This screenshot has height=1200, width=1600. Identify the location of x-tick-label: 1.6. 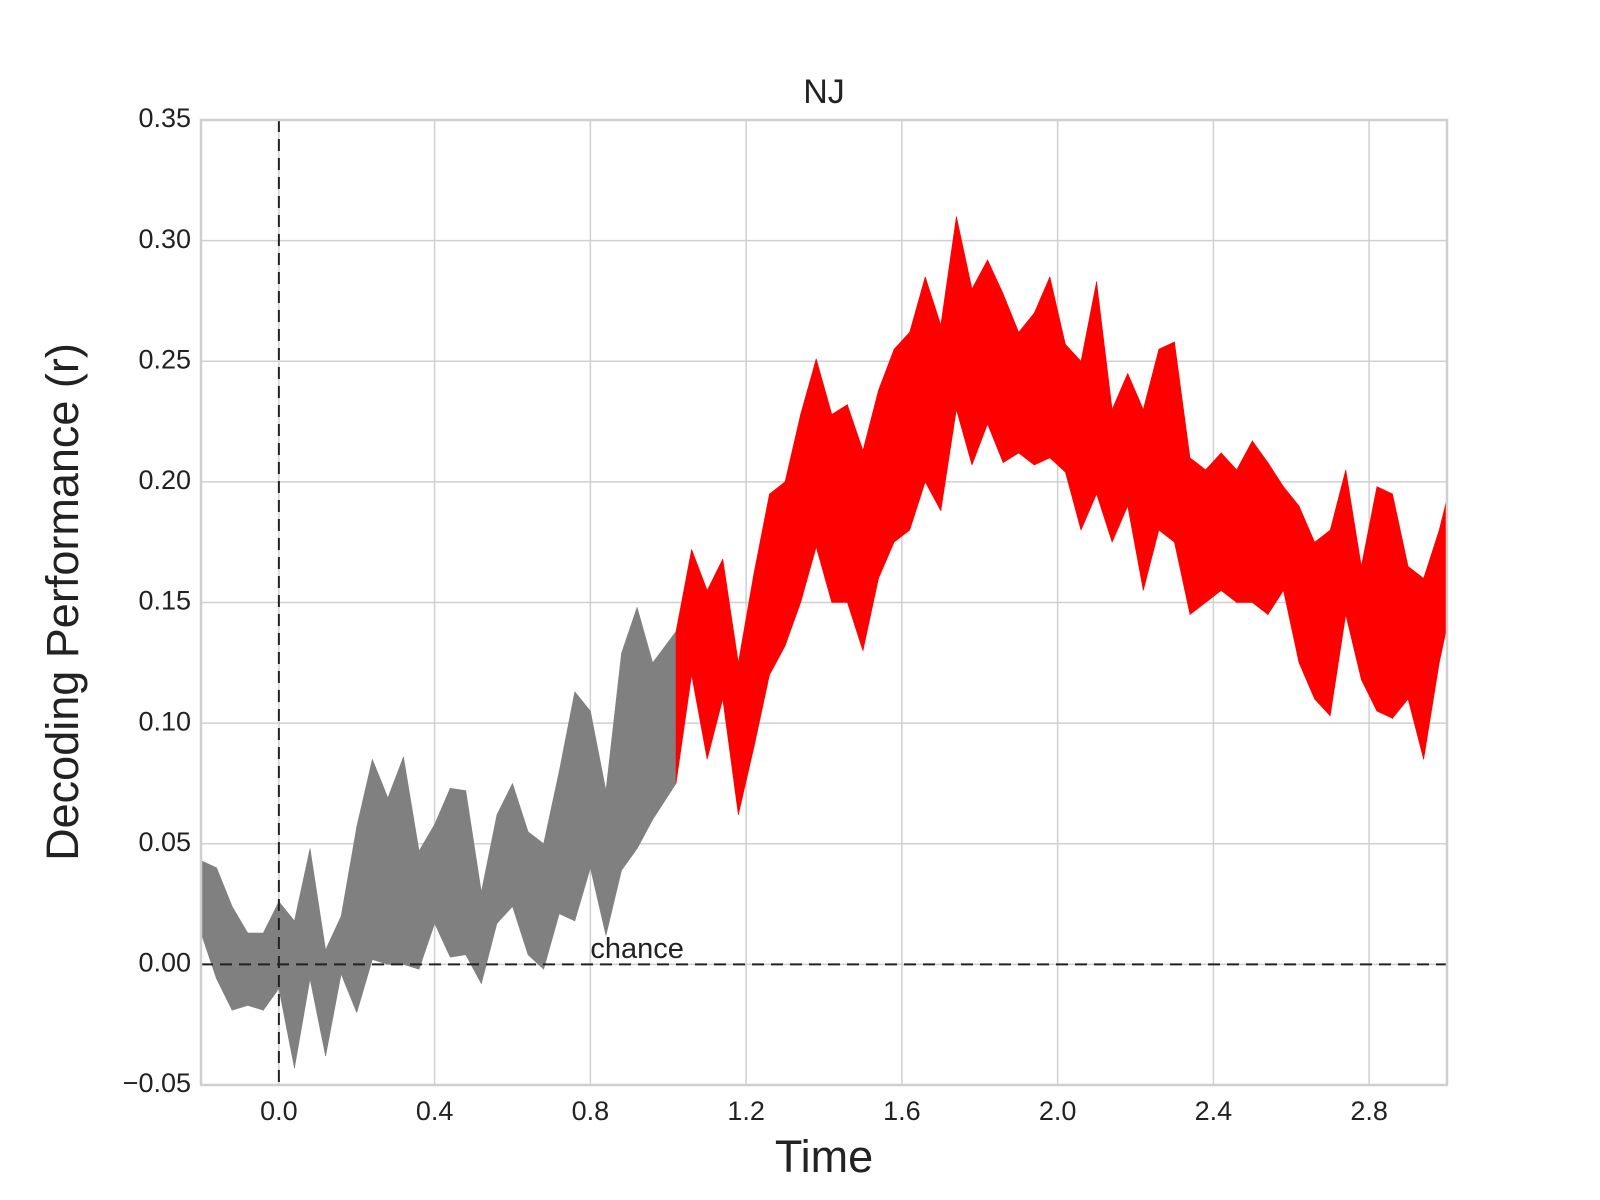
(902, 1111).